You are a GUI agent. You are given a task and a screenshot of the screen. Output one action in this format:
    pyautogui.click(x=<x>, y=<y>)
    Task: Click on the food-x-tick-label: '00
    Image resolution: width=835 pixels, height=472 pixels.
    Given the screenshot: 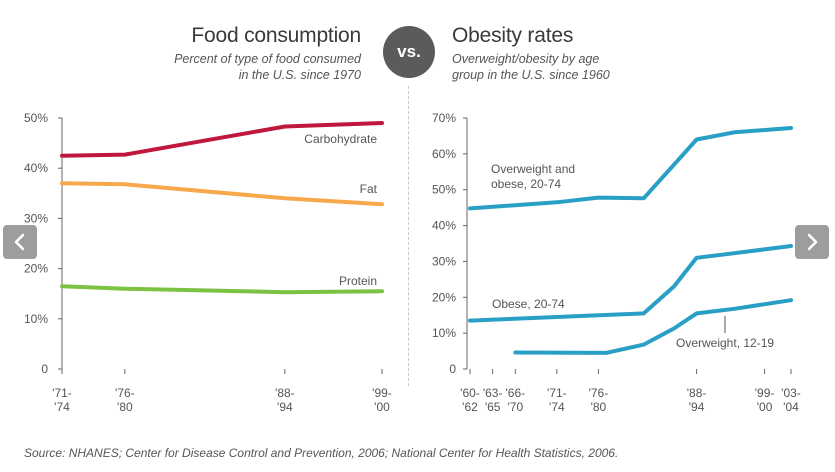 What is the action you would take?
    pyautogui.click(x=382, y=407)
    